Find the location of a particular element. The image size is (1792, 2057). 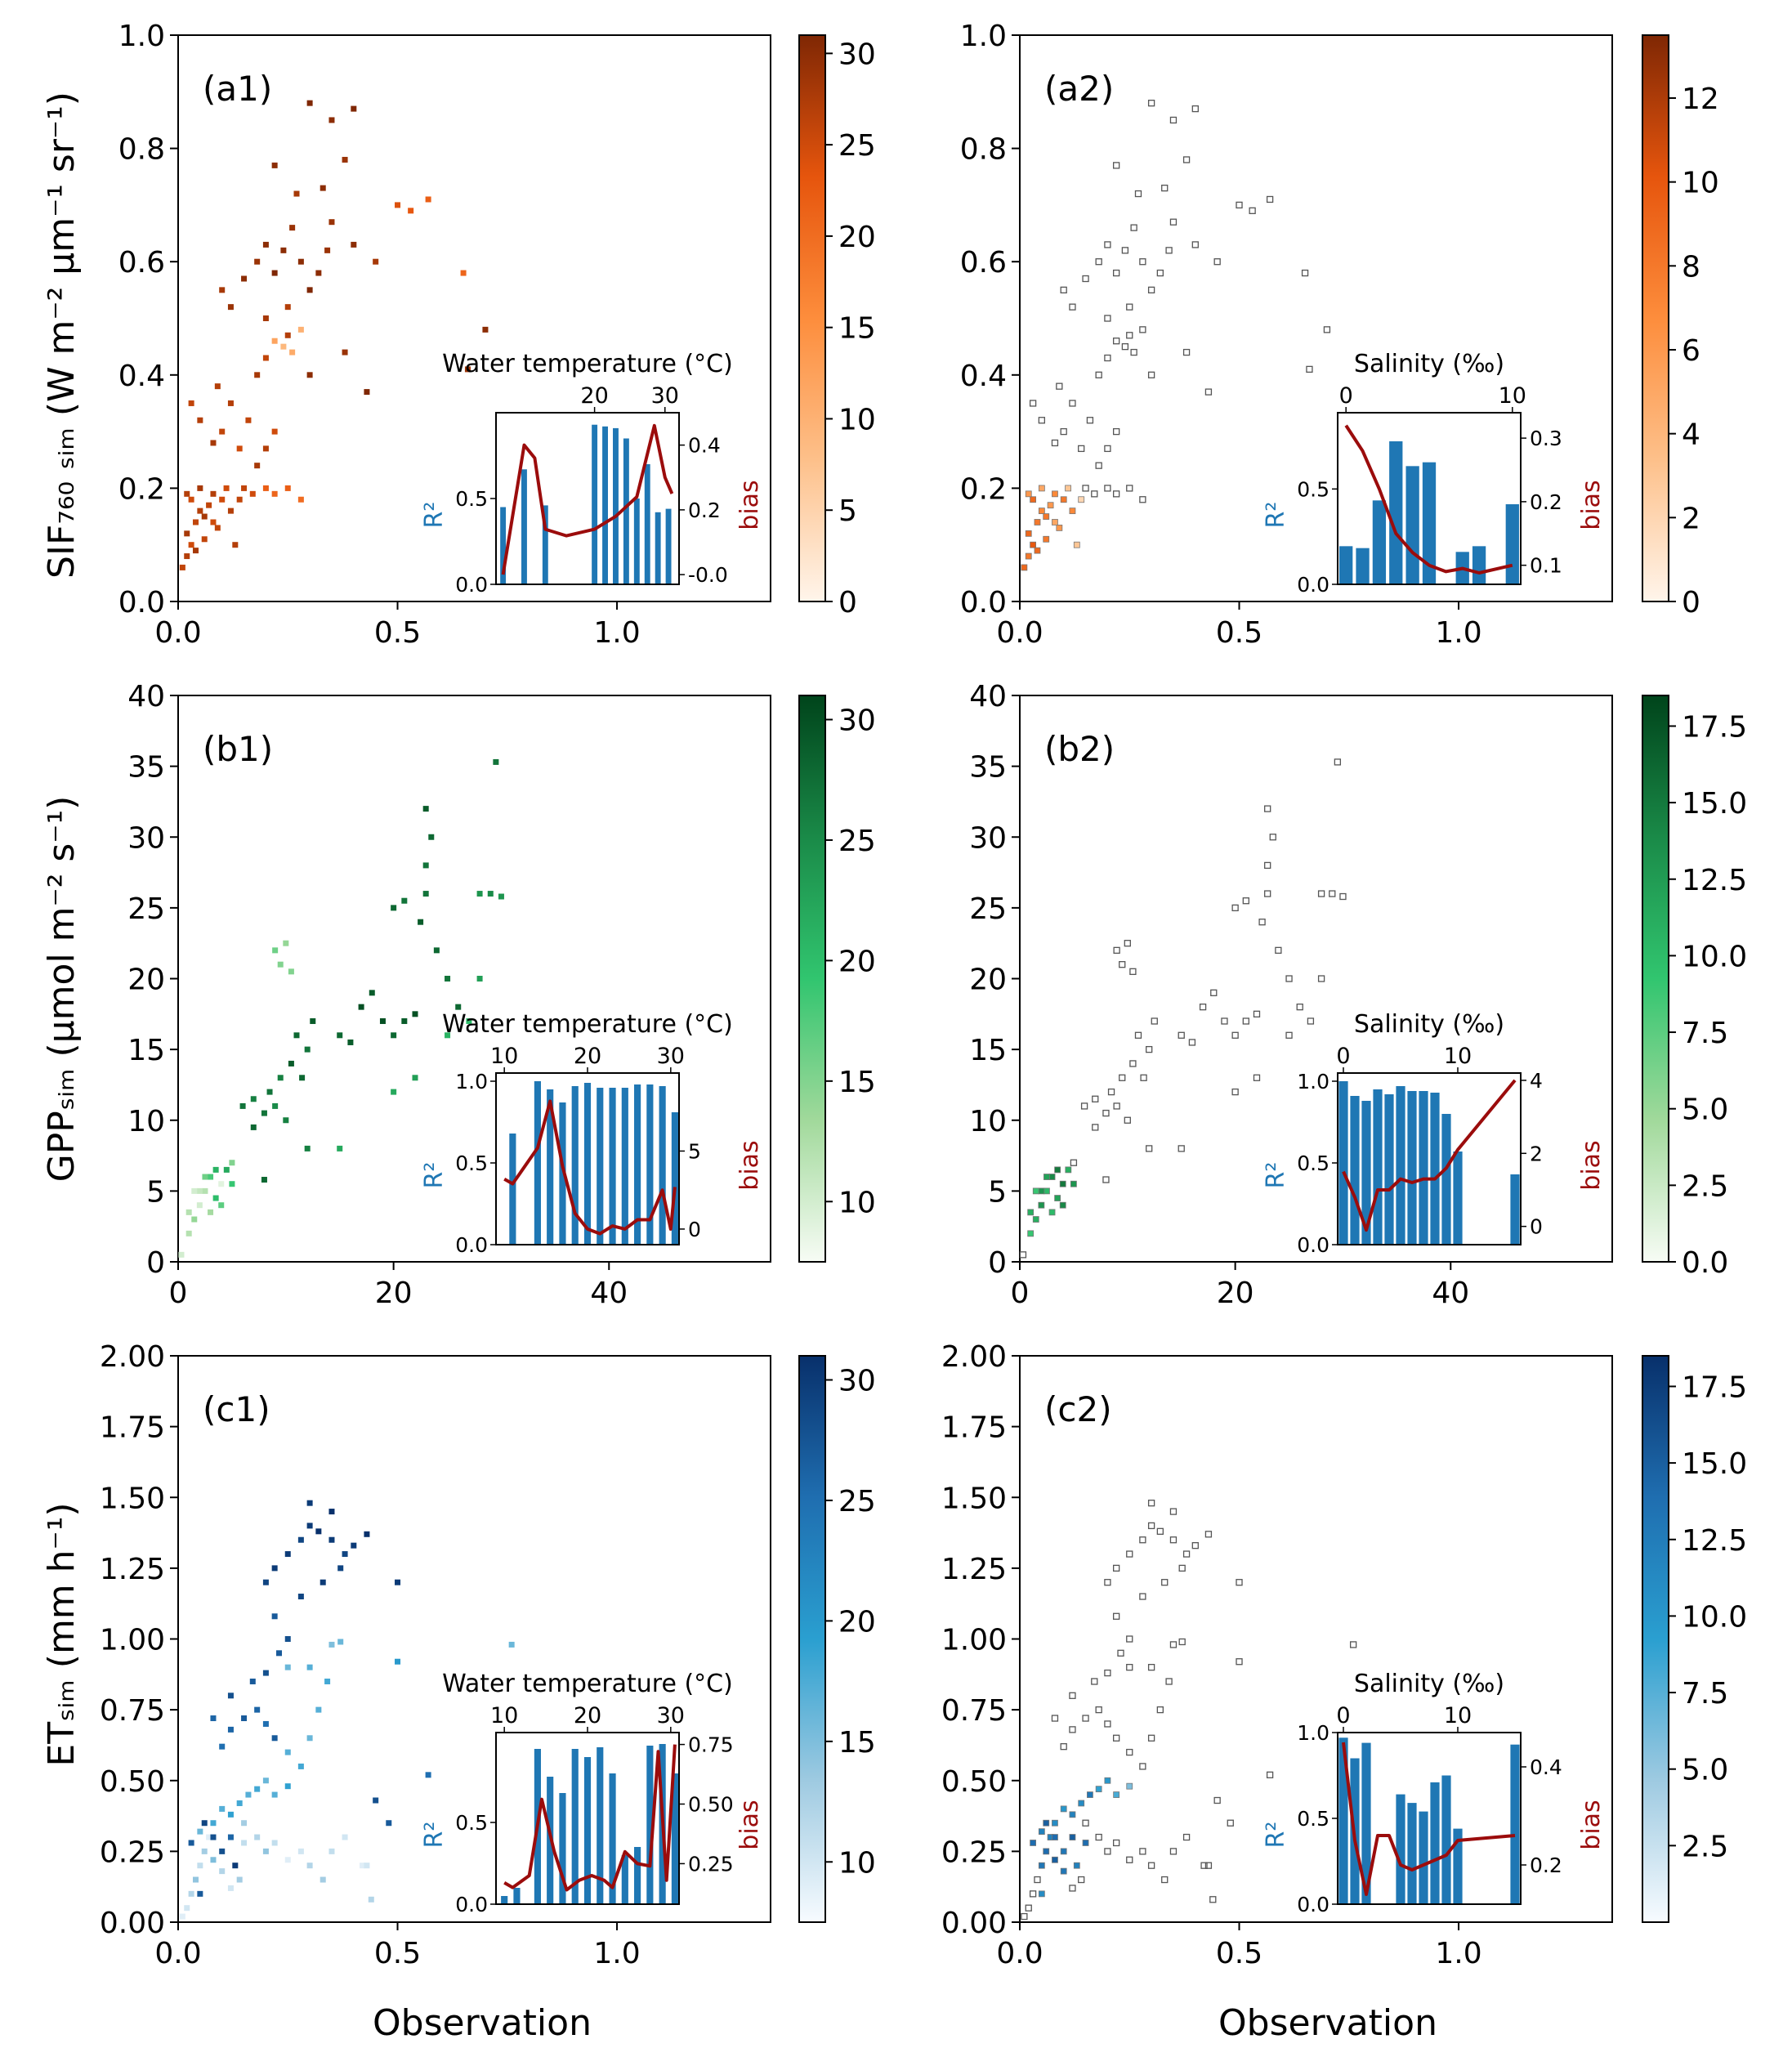

colorbar-tick-label: 20 is located at coordinates (857, 961).